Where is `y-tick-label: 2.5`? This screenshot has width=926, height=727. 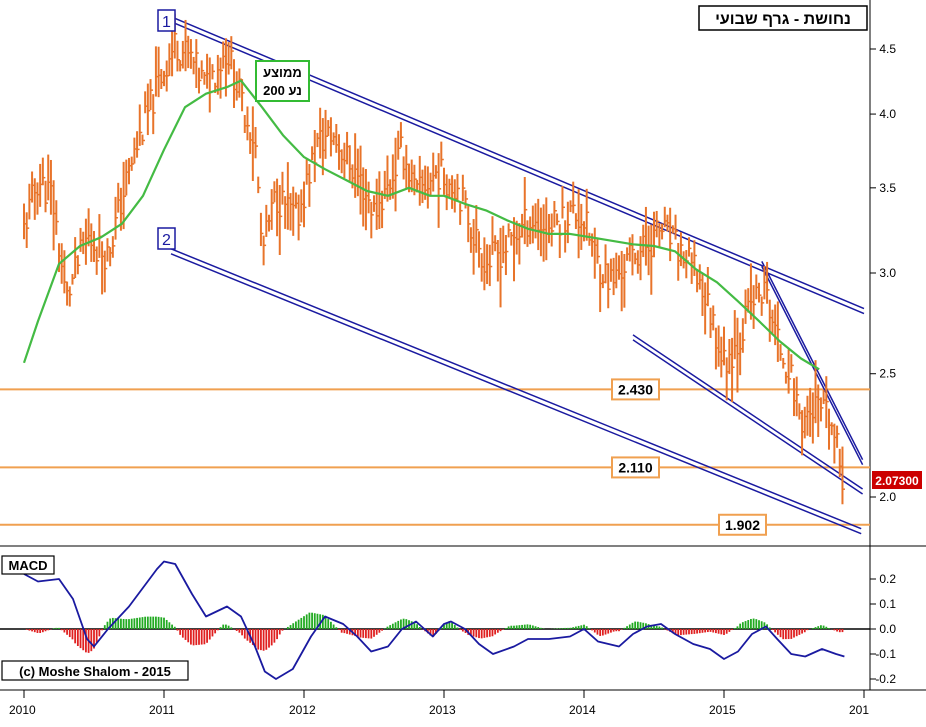
y-tick-label: 2.5 is located at coordinates (887, 374).